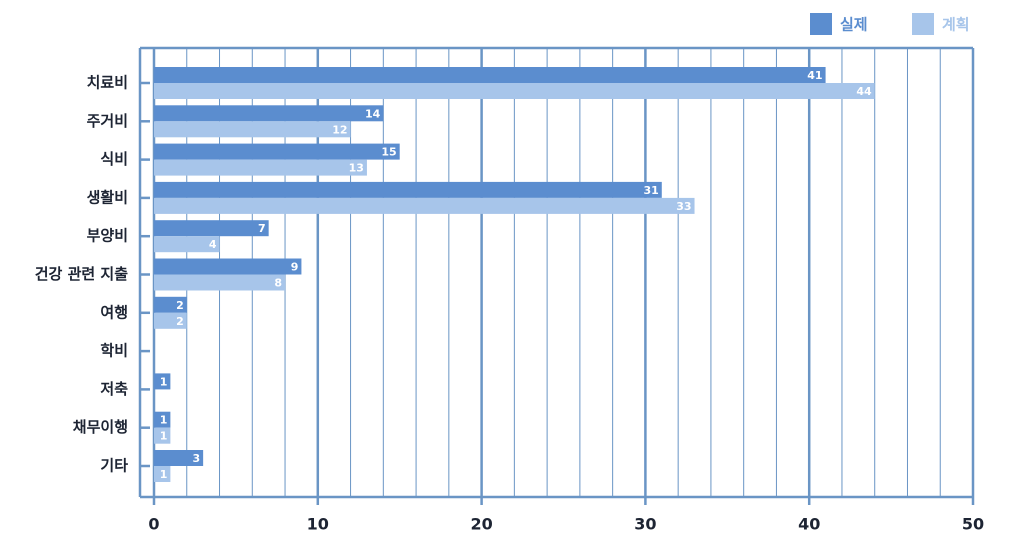 This screenshot has width=1024, height=548. What do you see at coordinates (114, 389) in the screenshot?
I see `y-tick-label: 저축` at bounding box center [114, 389].